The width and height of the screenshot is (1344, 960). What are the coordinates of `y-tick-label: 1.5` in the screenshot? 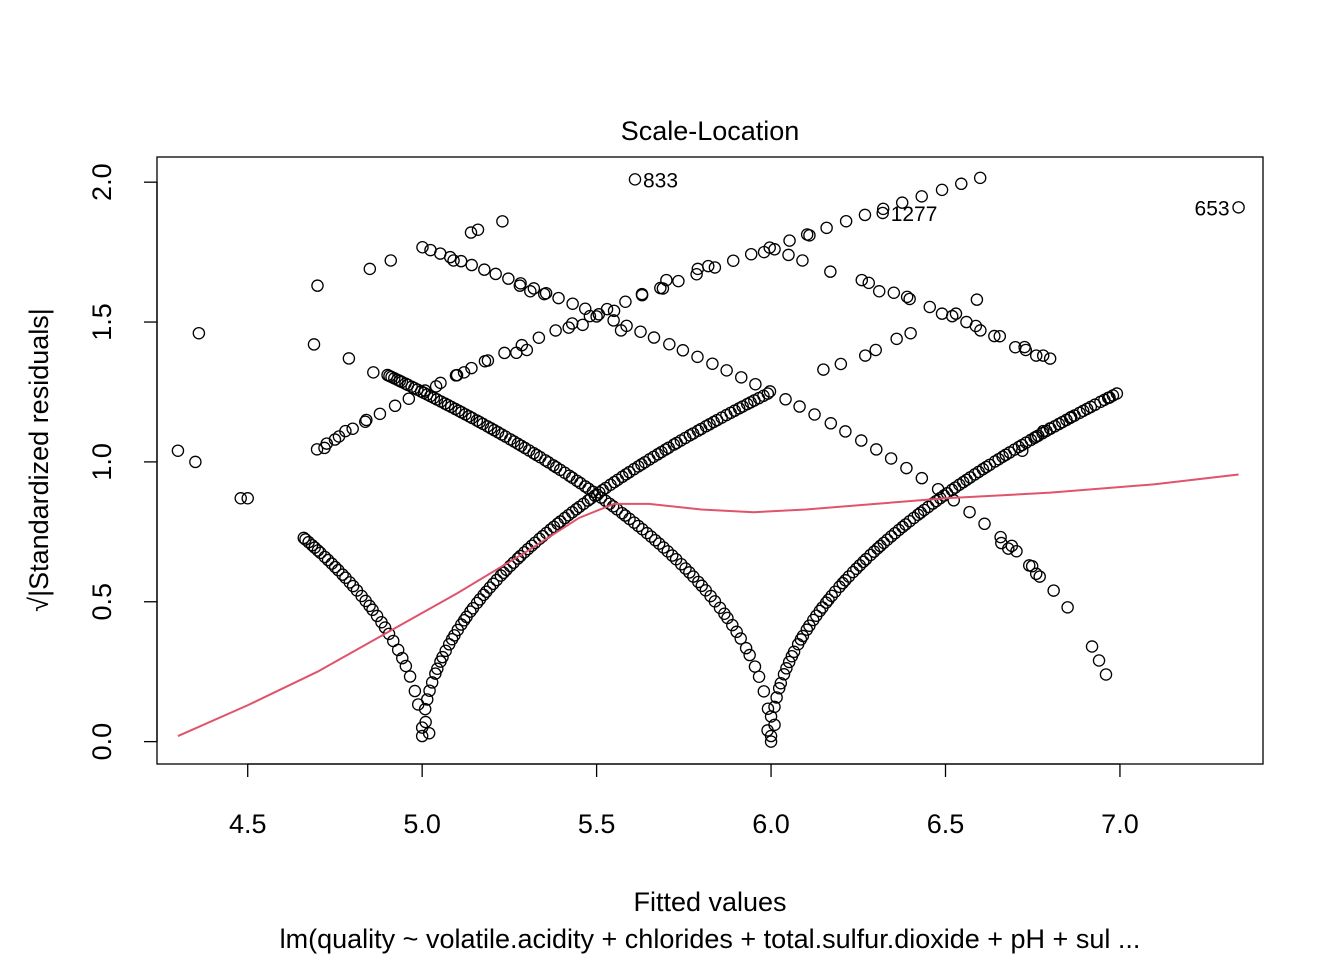 It's located at (102, 322).